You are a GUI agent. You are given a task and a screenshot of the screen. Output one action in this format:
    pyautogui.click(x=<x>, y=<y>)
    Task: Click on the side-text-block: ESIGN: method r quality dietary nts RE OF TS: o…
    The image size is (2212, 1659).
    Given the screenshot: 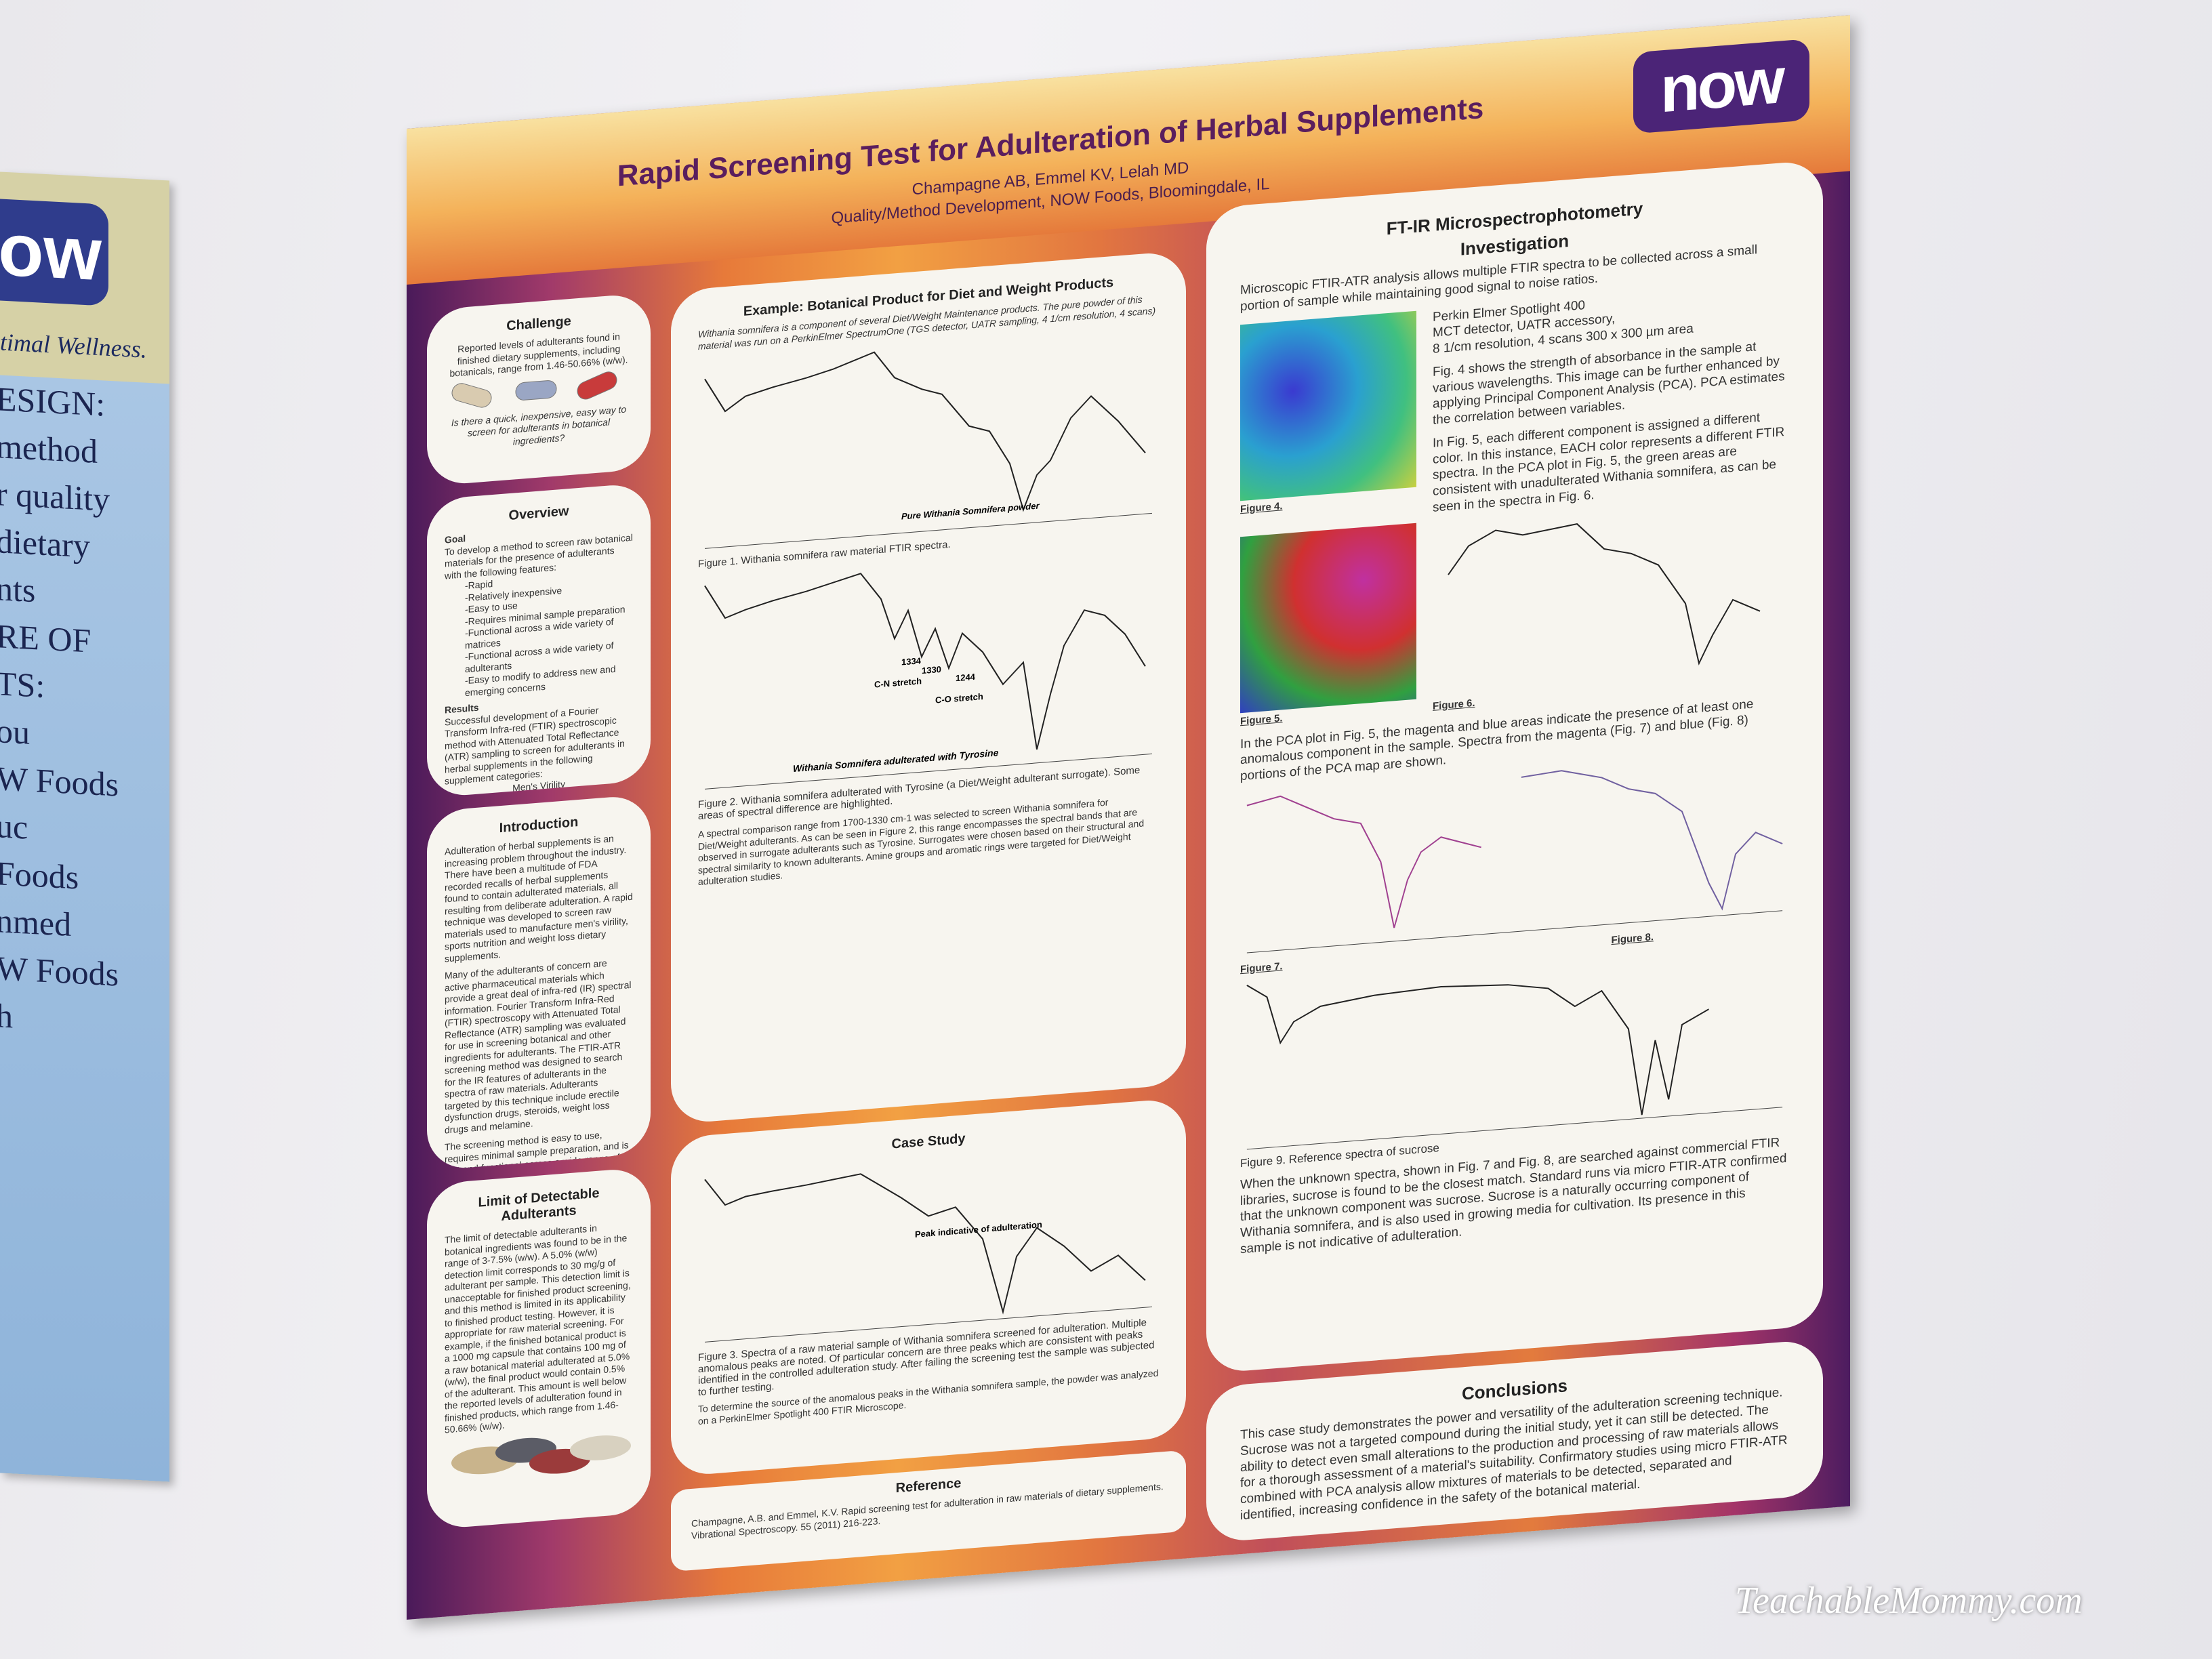 What is the action you would take?
    pyautogui.click(x=84, y=929)
    